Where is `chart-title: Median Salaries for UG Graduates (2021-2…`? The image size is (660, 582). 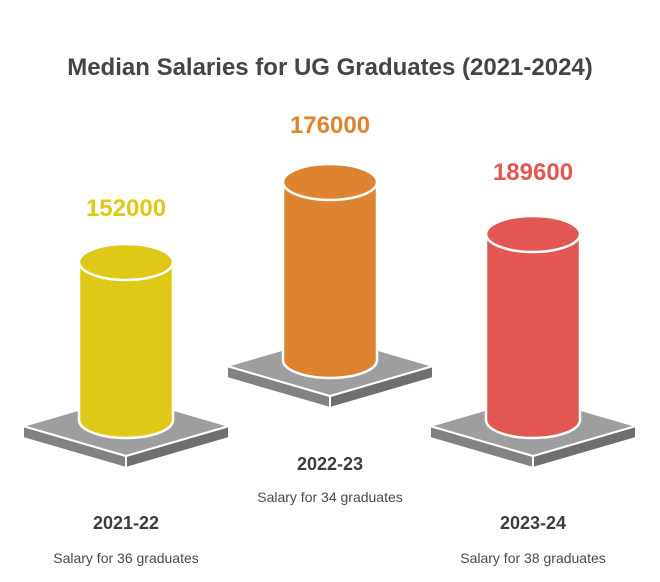 chart-title: Median Salaries for UG Graduates (2021-2… is located at coordinates (330, 67).